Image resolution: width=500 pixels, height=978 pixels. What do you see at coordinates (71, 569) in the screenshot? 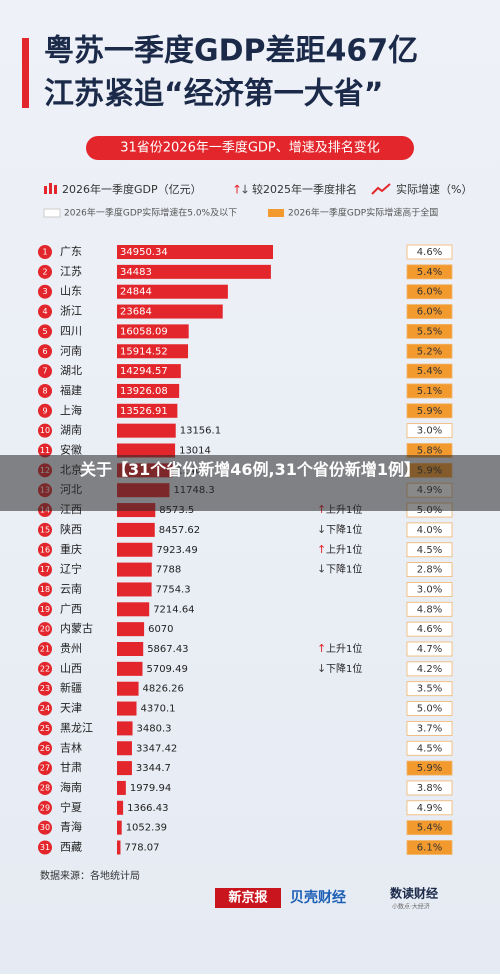
I see `category-label: 辽宁` at bounding box center [71, 569].